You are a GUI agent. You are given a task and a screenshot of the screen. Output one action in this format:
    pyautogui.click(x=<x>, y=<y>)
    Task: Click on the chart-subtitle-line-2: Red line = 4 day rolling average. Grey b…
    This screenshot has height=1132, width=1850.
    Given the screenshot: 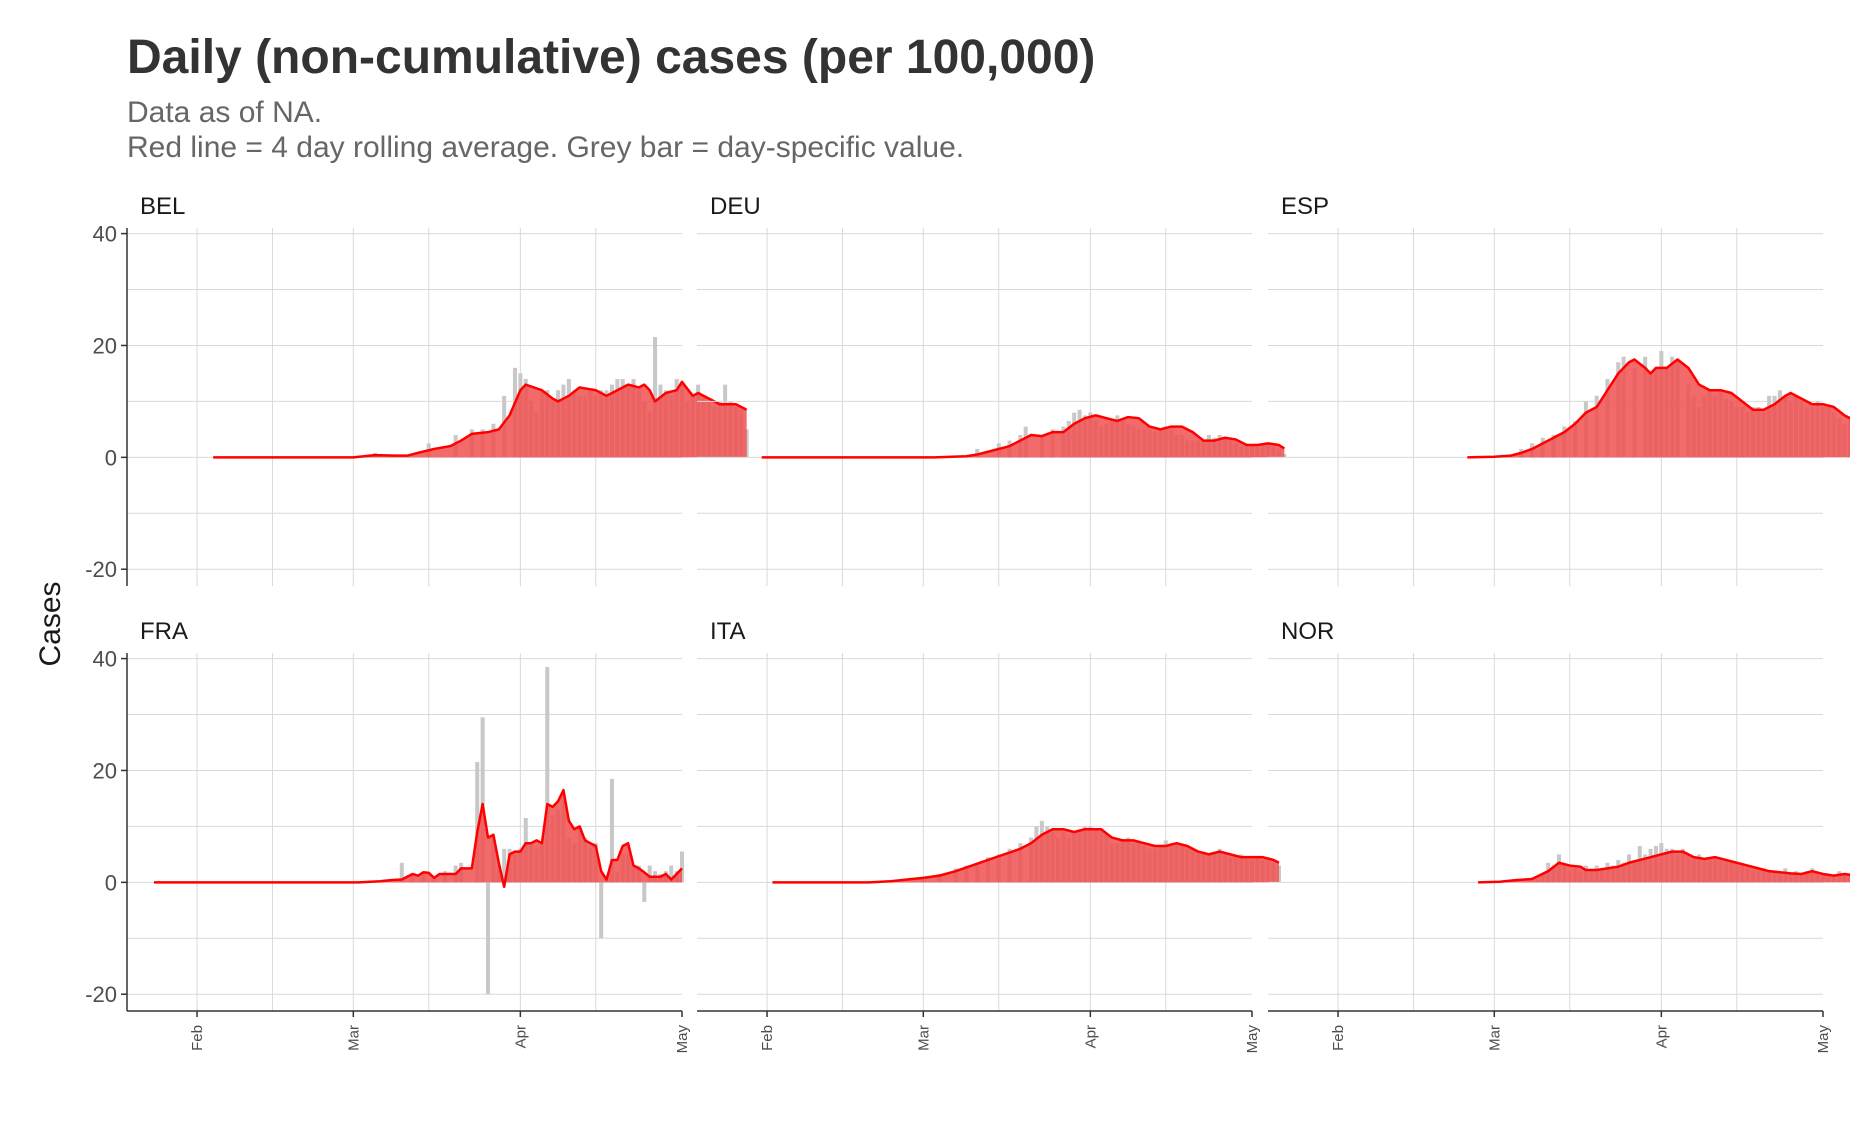 What is the action you would take?
    pyautogui.click(x=545, y=147)
    